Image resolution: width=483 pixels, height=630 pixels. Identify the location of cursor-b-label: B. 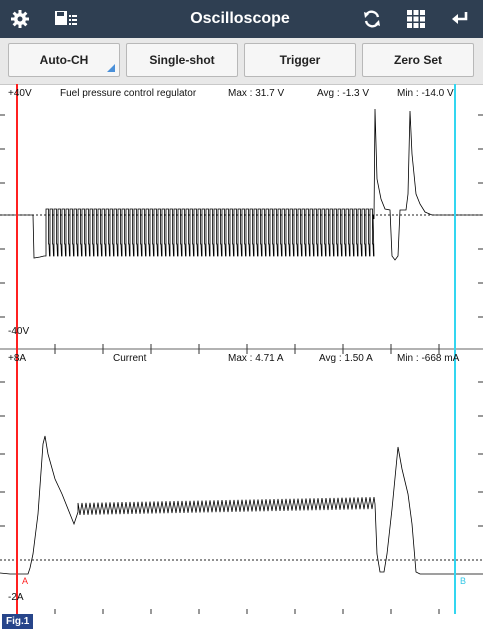
(463, 581).